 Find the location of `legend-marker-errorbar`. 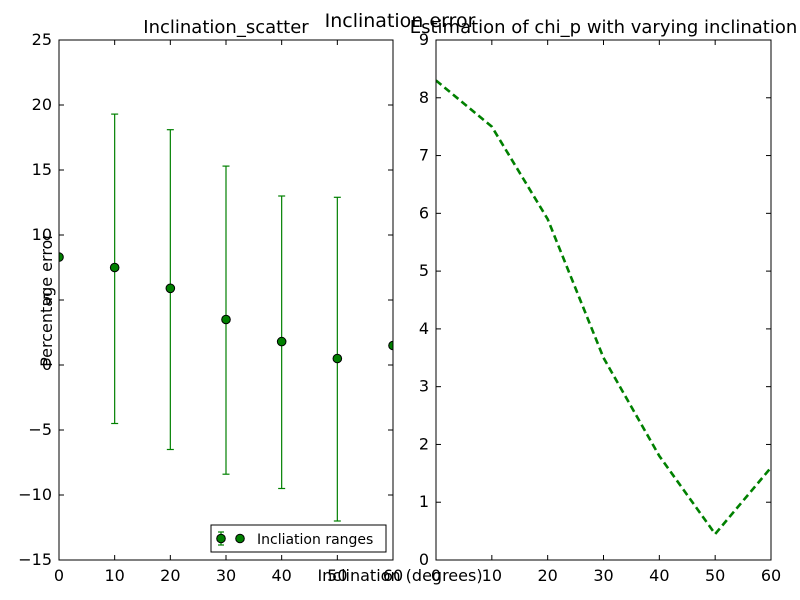

legend-marker-errorbar is located at coordinates (221, 538).